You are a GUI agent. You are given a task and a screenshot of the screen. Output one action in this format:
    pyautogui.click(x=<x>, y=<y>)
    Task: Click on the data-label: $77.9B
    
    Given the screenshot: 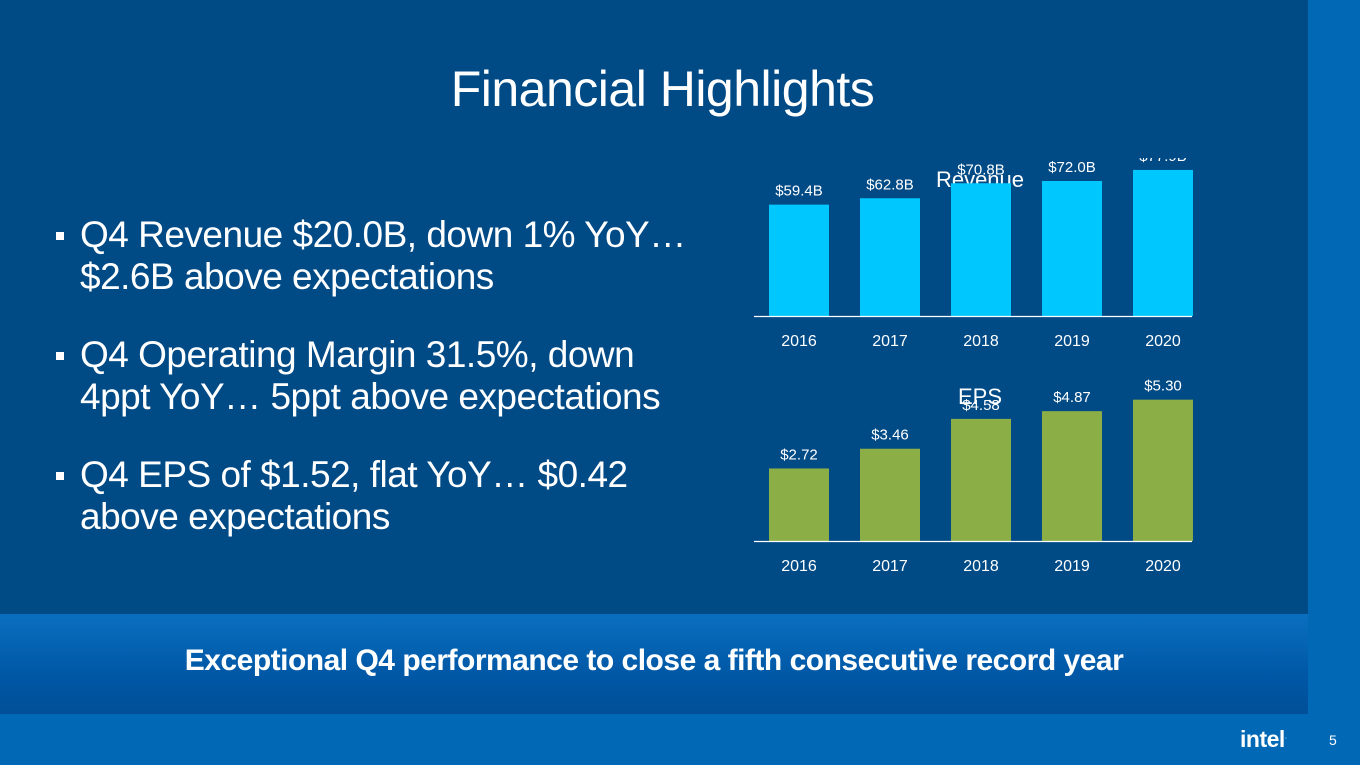 What is the action you would take?
    pyautogui.click(x=1163, y=161)
    